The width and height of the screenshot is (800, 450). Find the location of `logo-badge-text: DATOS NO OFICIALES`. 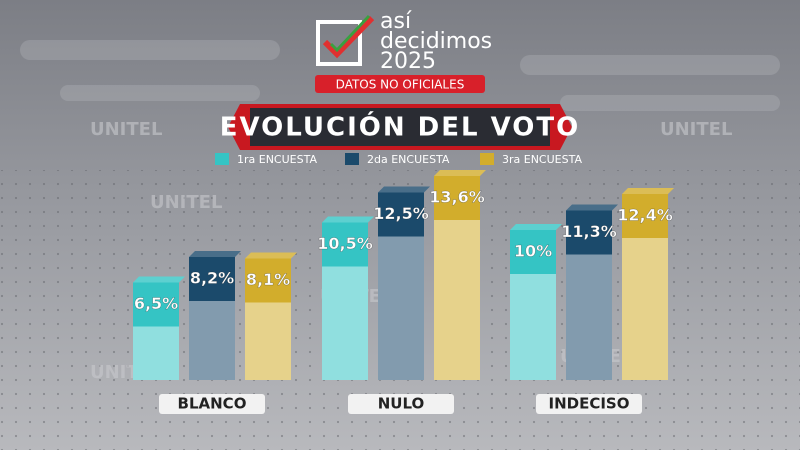

logo-badge-text: DATOS NO OFICIALES is located at coordinates (400, 85).